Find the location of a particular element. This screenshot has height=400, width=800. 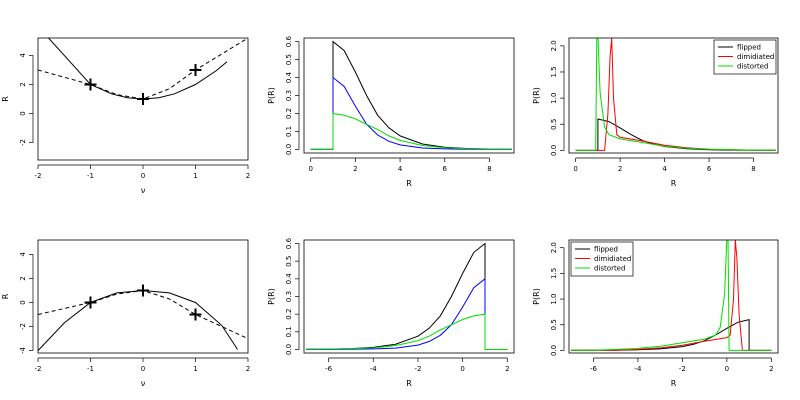

y-axis: 0.0 0.5 1.0 1.5 2.0 P(R) is located at coordinates (548, 98).